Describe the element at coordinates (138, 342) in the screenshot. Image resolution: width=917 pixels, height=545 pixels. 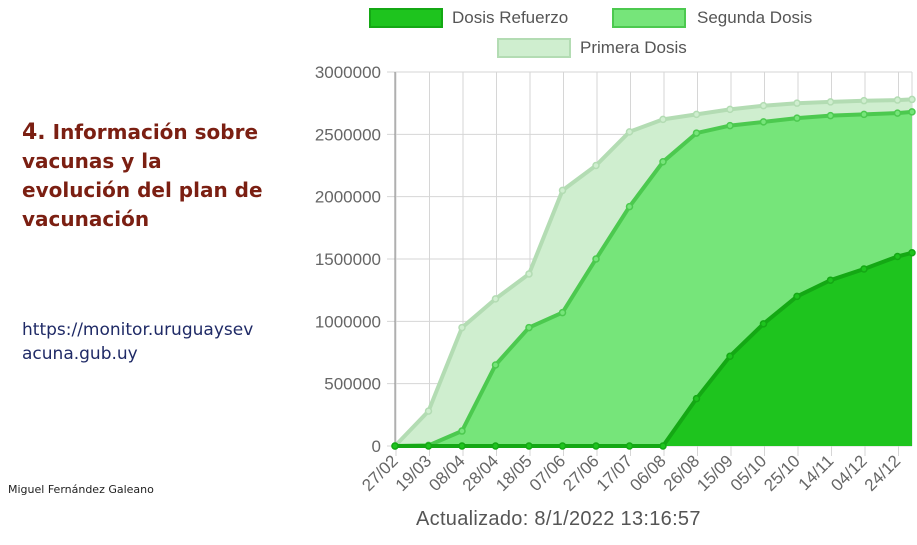
I see `monitor-link: https://monitor.uruguaysevacuna.gub.uy` at that location.